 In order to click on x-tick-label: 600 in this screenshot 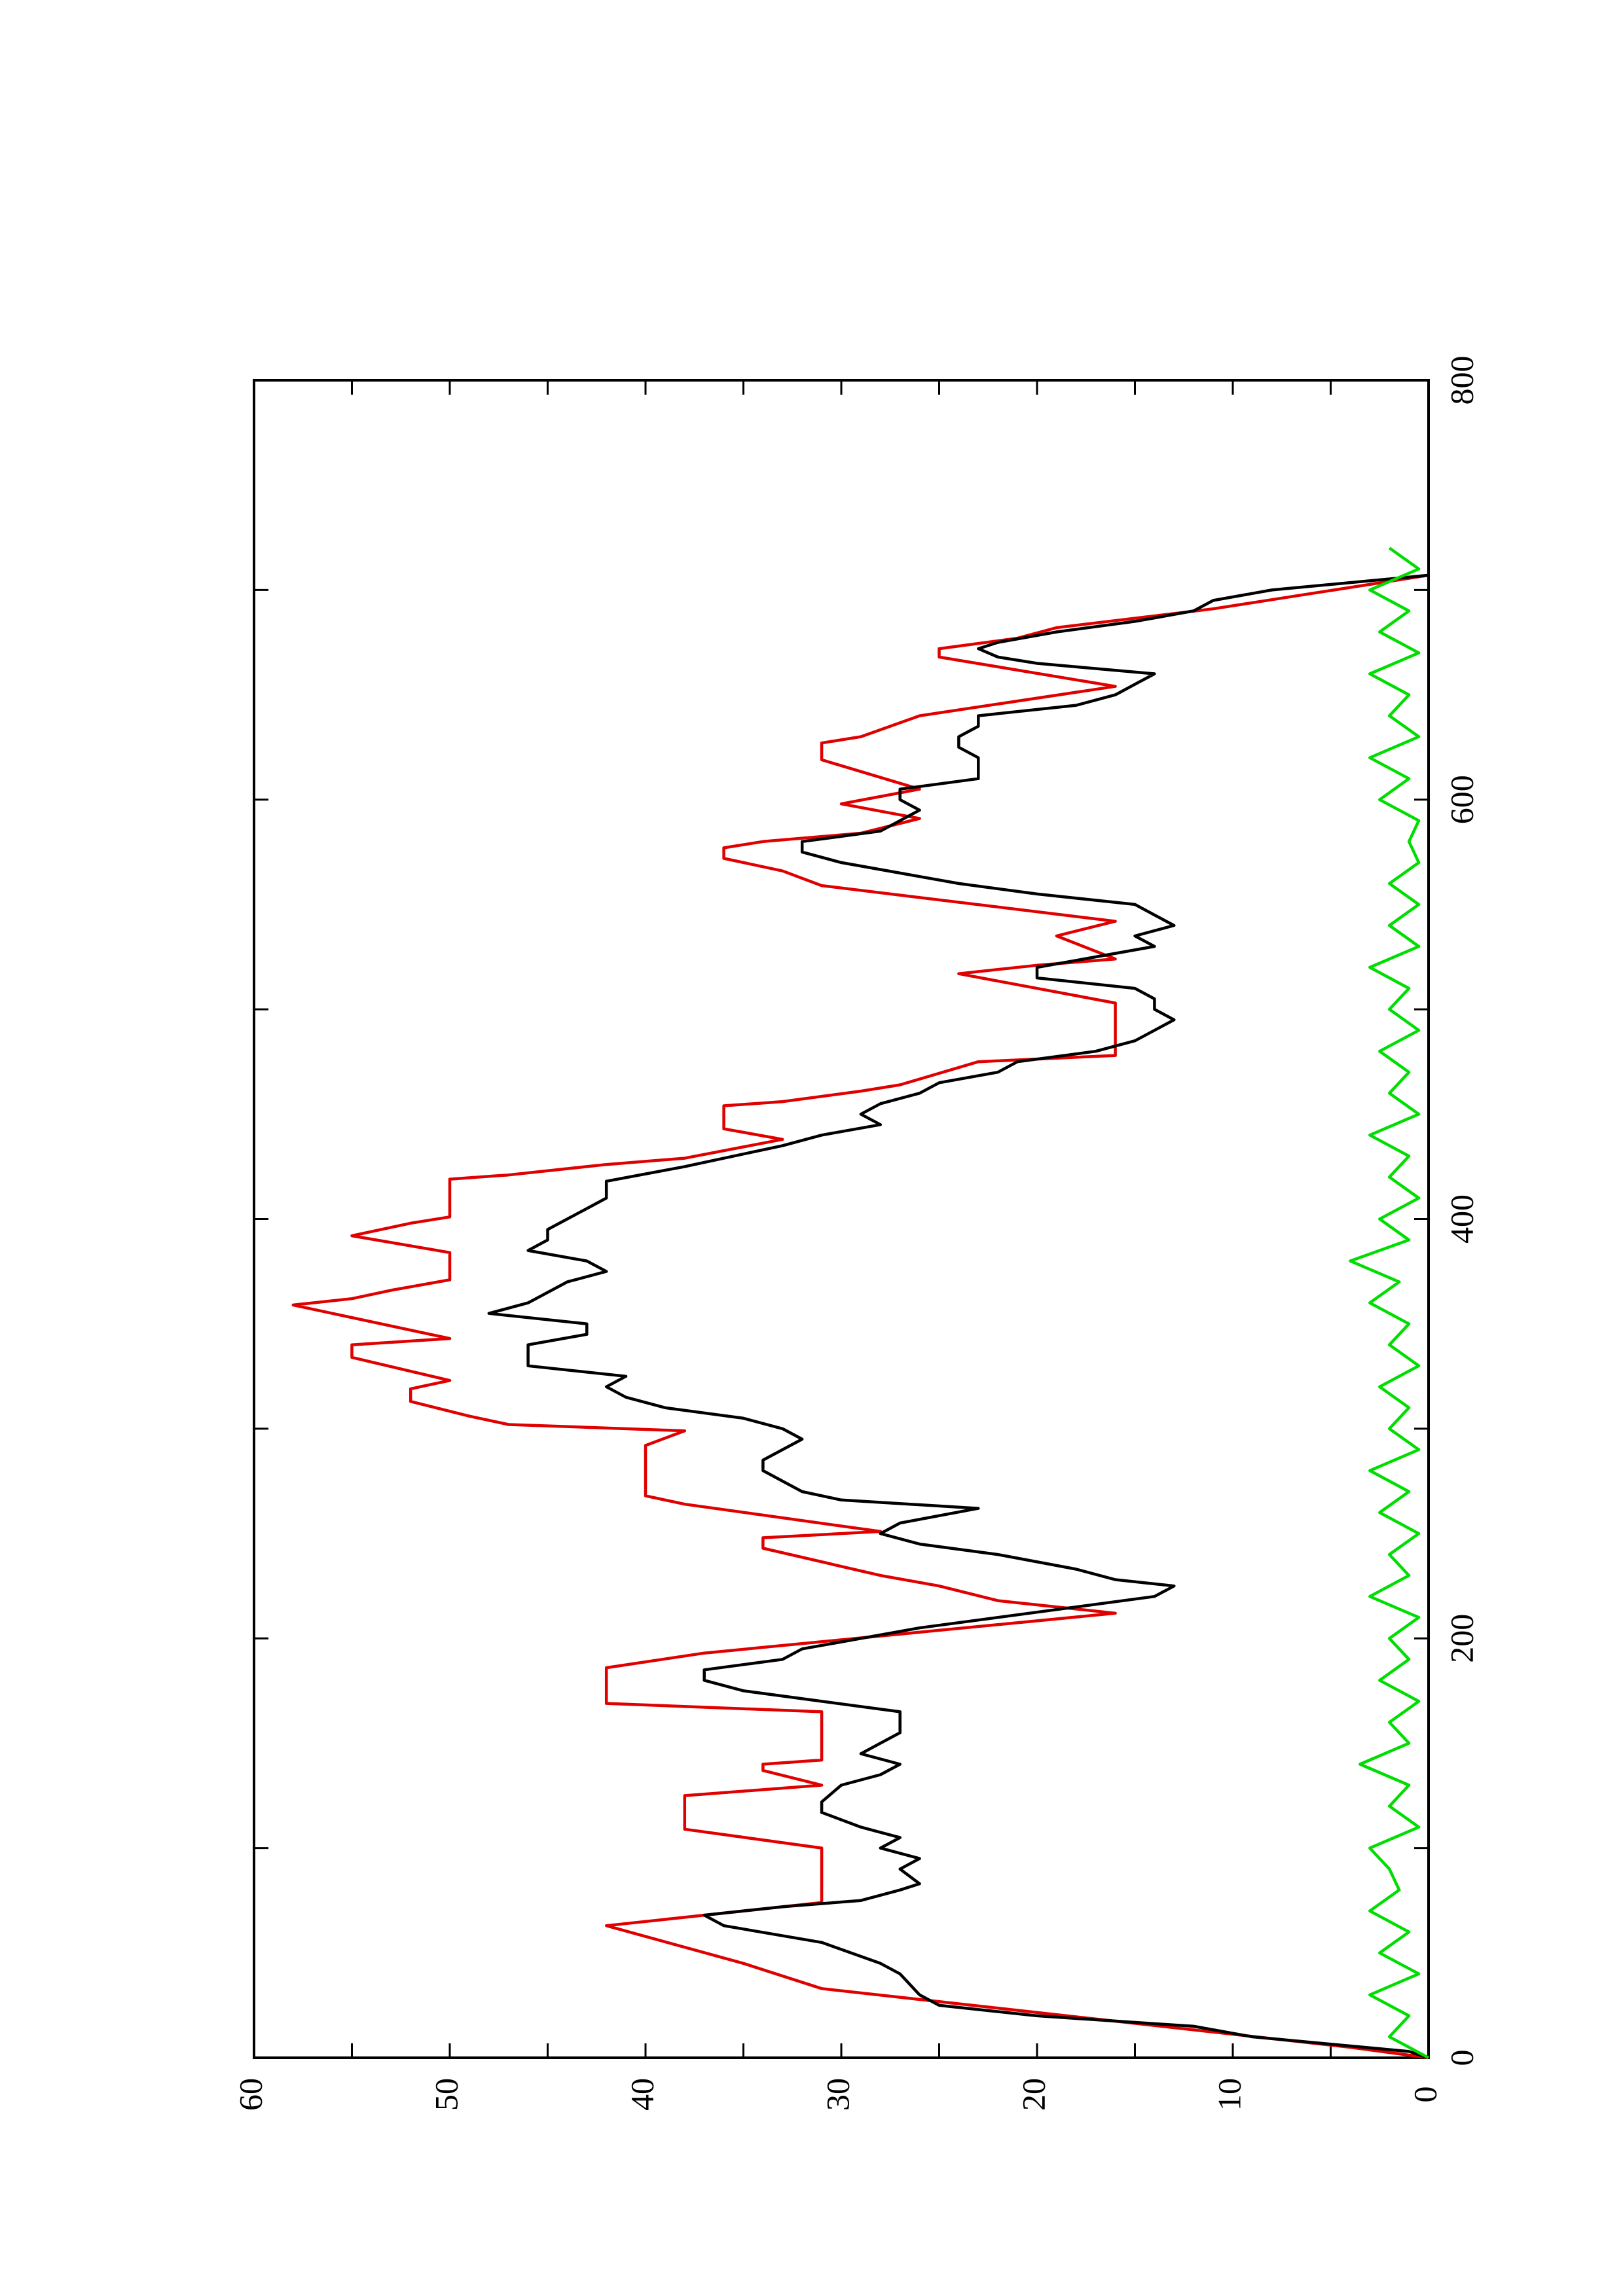, I will do `click(1461, 799)`.